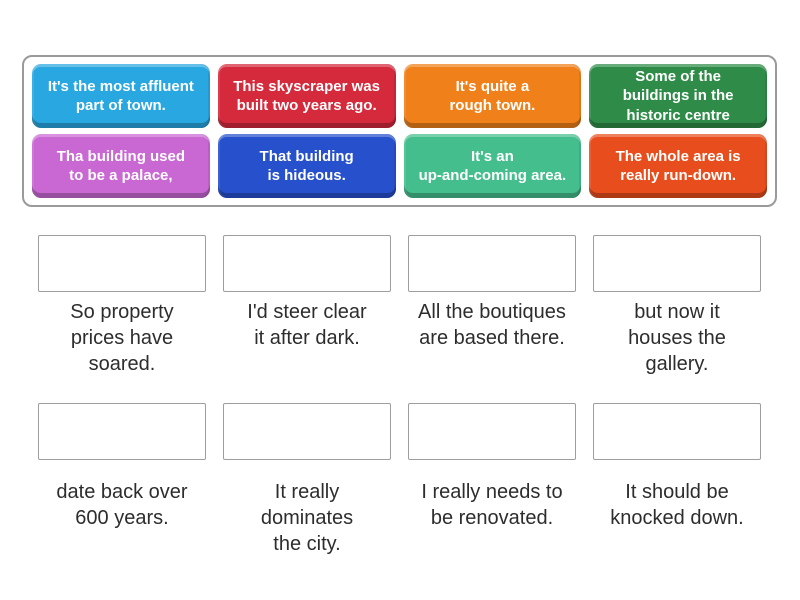  What do you see at coordinates (121, 96) in the screenshot?
I see `word-tile-affluent: It's the most affluent part of town.` at bounding box center [121, 96].